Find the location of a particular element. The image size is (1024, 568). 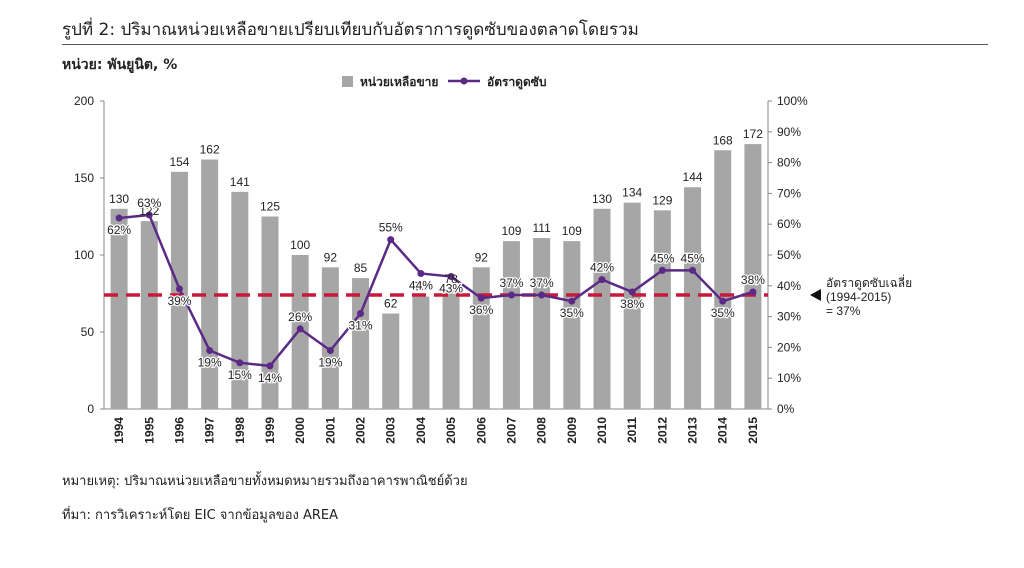

x-tick-label: 2006 is located at coordinates (481, 430).